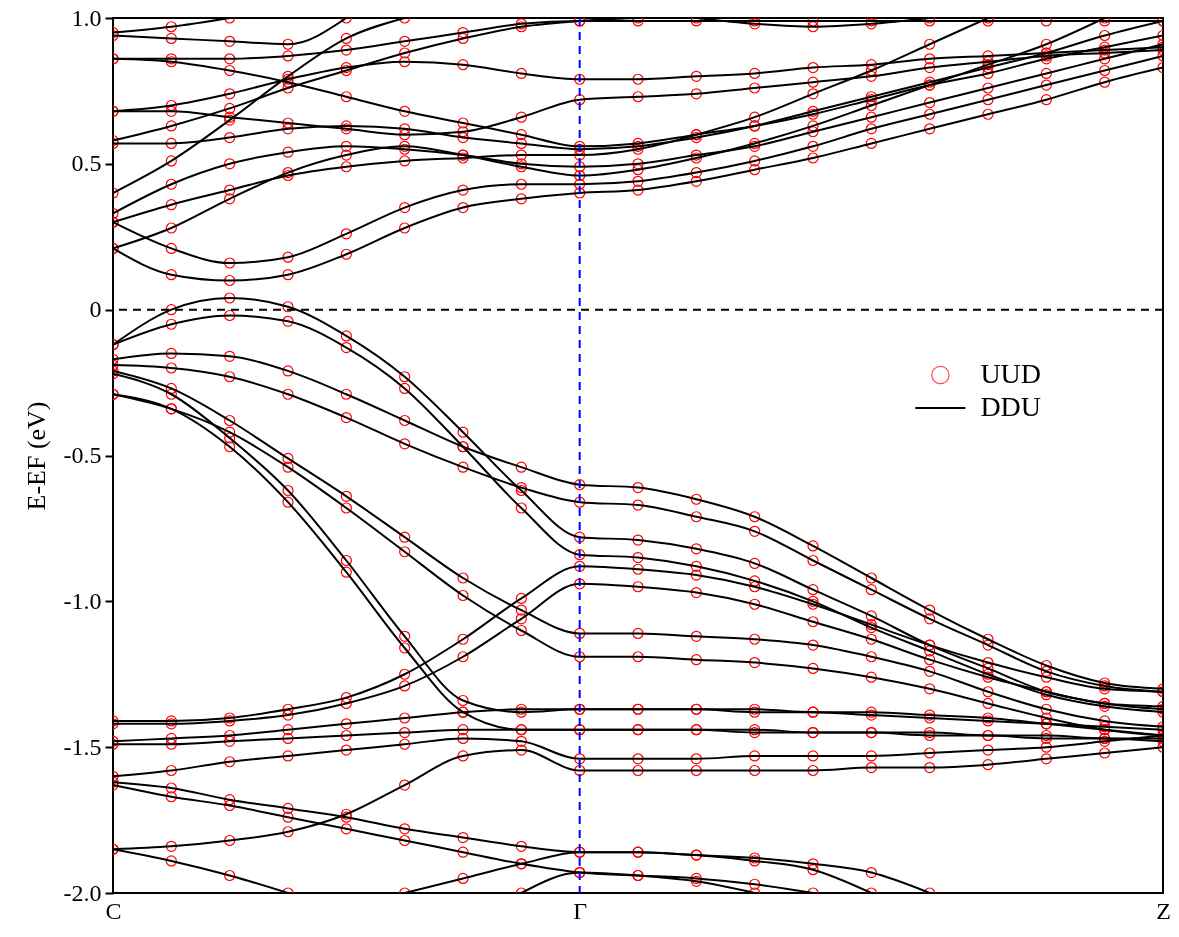  Describe the element at coordinates (1163, 910) in the screenshot. I see `x-tick-label: Z` at that location.